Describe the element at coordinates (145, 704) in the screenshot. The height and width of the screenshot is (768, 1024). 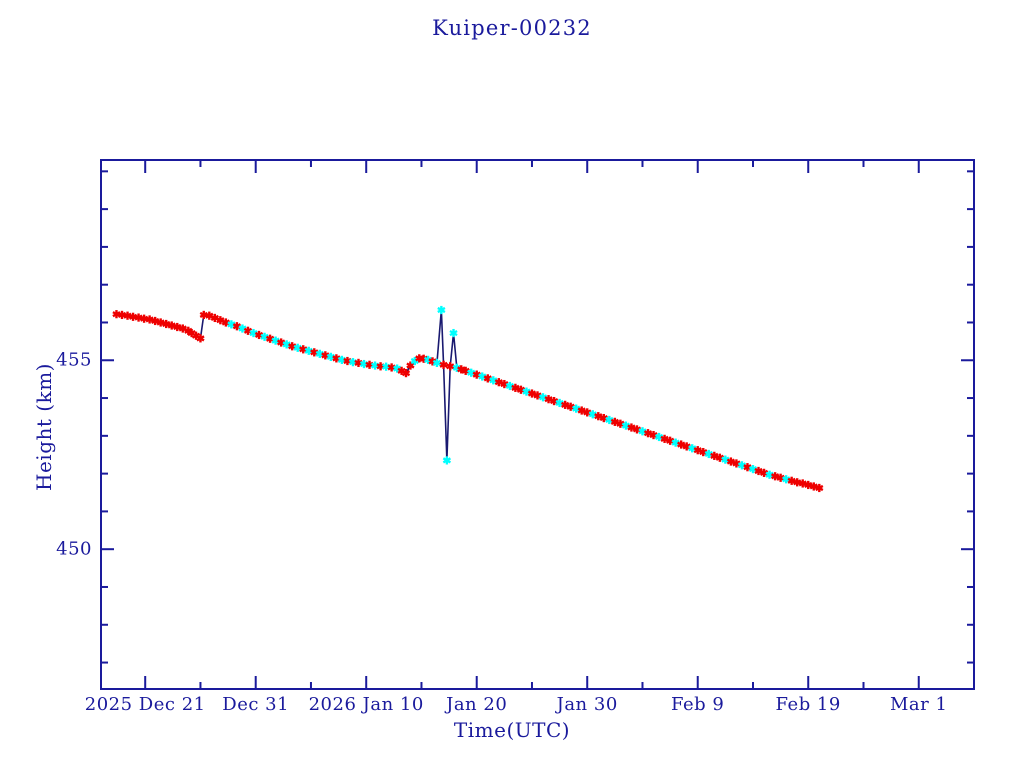
I see `x-tick-label: 2025 Dec 21` at that location.